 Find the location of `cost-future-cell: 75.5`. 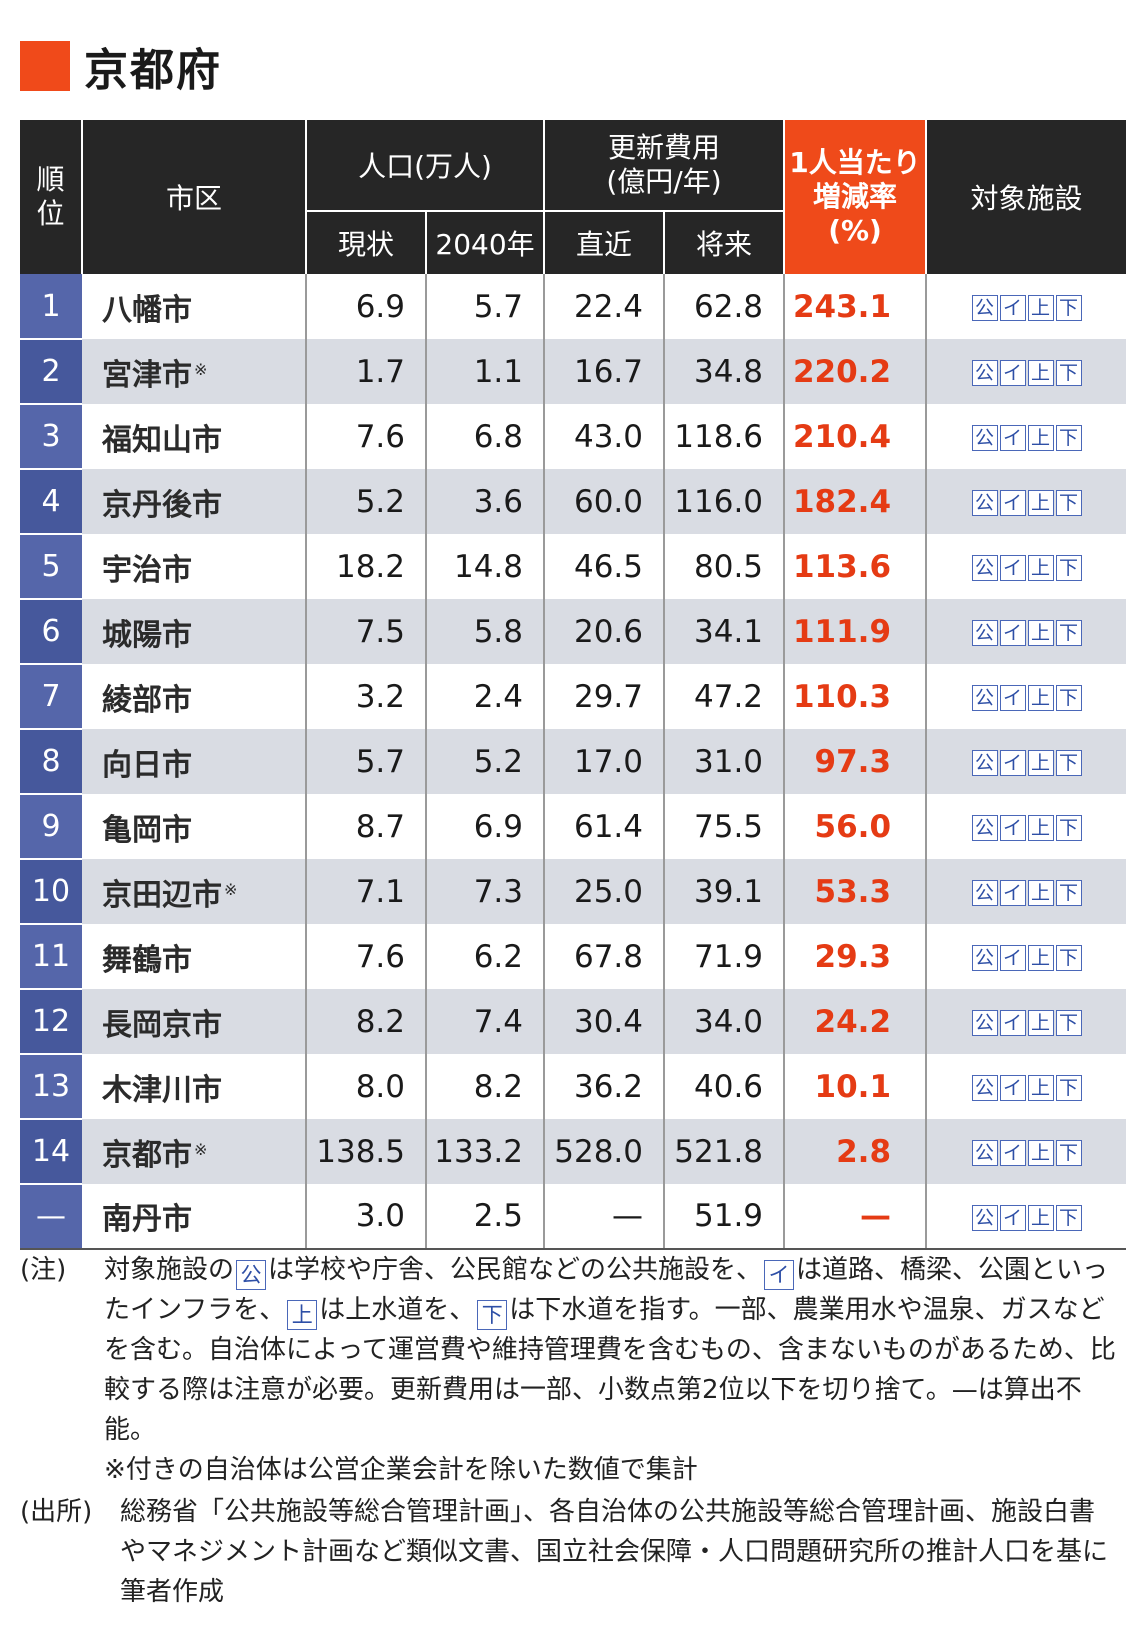

cost-future-cell: 75.5 is located at coordinates (725, 826).